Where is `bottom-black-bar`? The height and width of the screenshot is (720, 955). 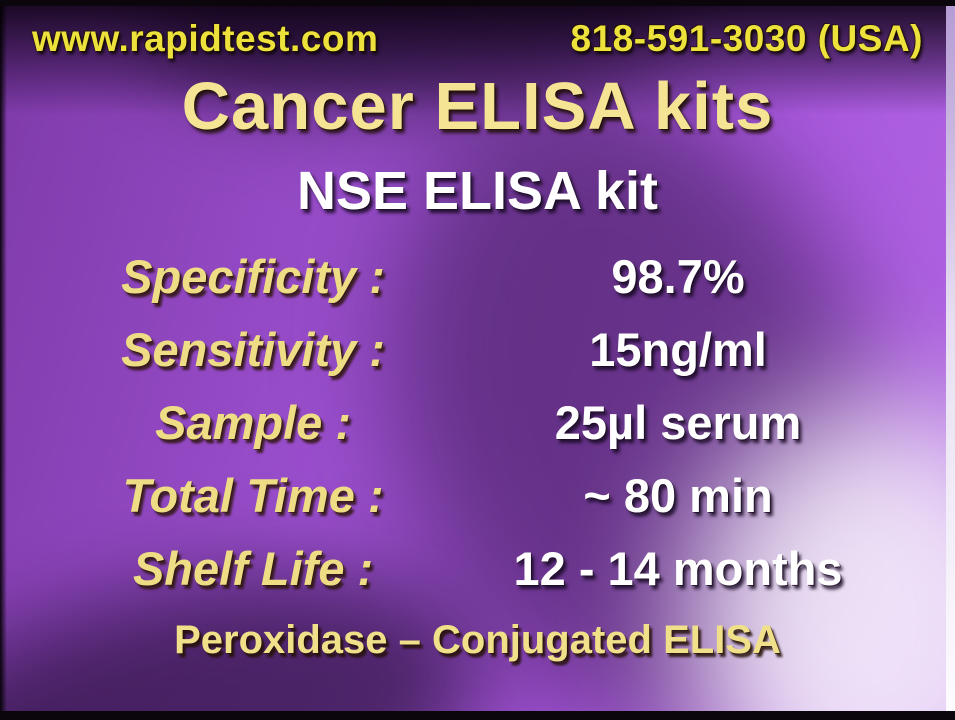
bottom-black-bar is located at coordinates (477, 715).